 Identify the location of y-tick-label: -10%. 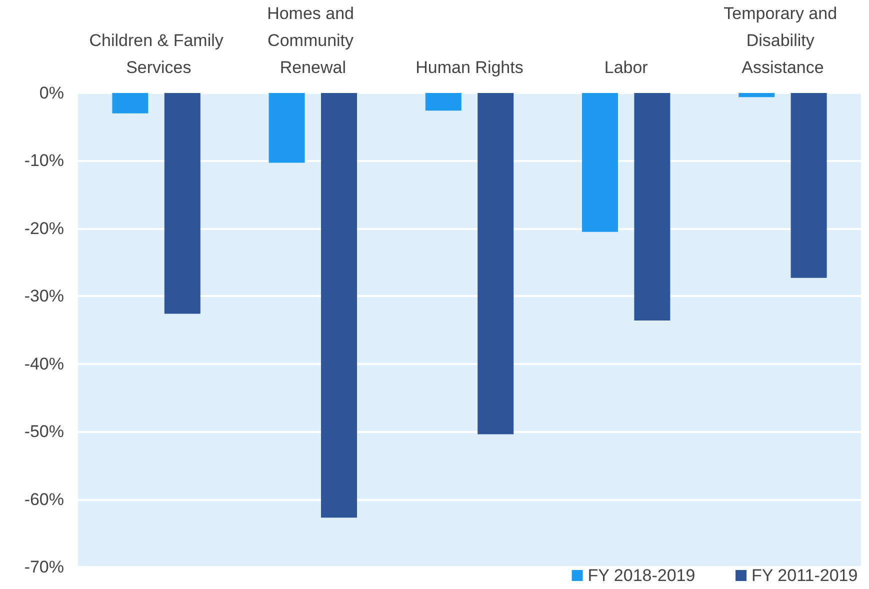
(44, 160).